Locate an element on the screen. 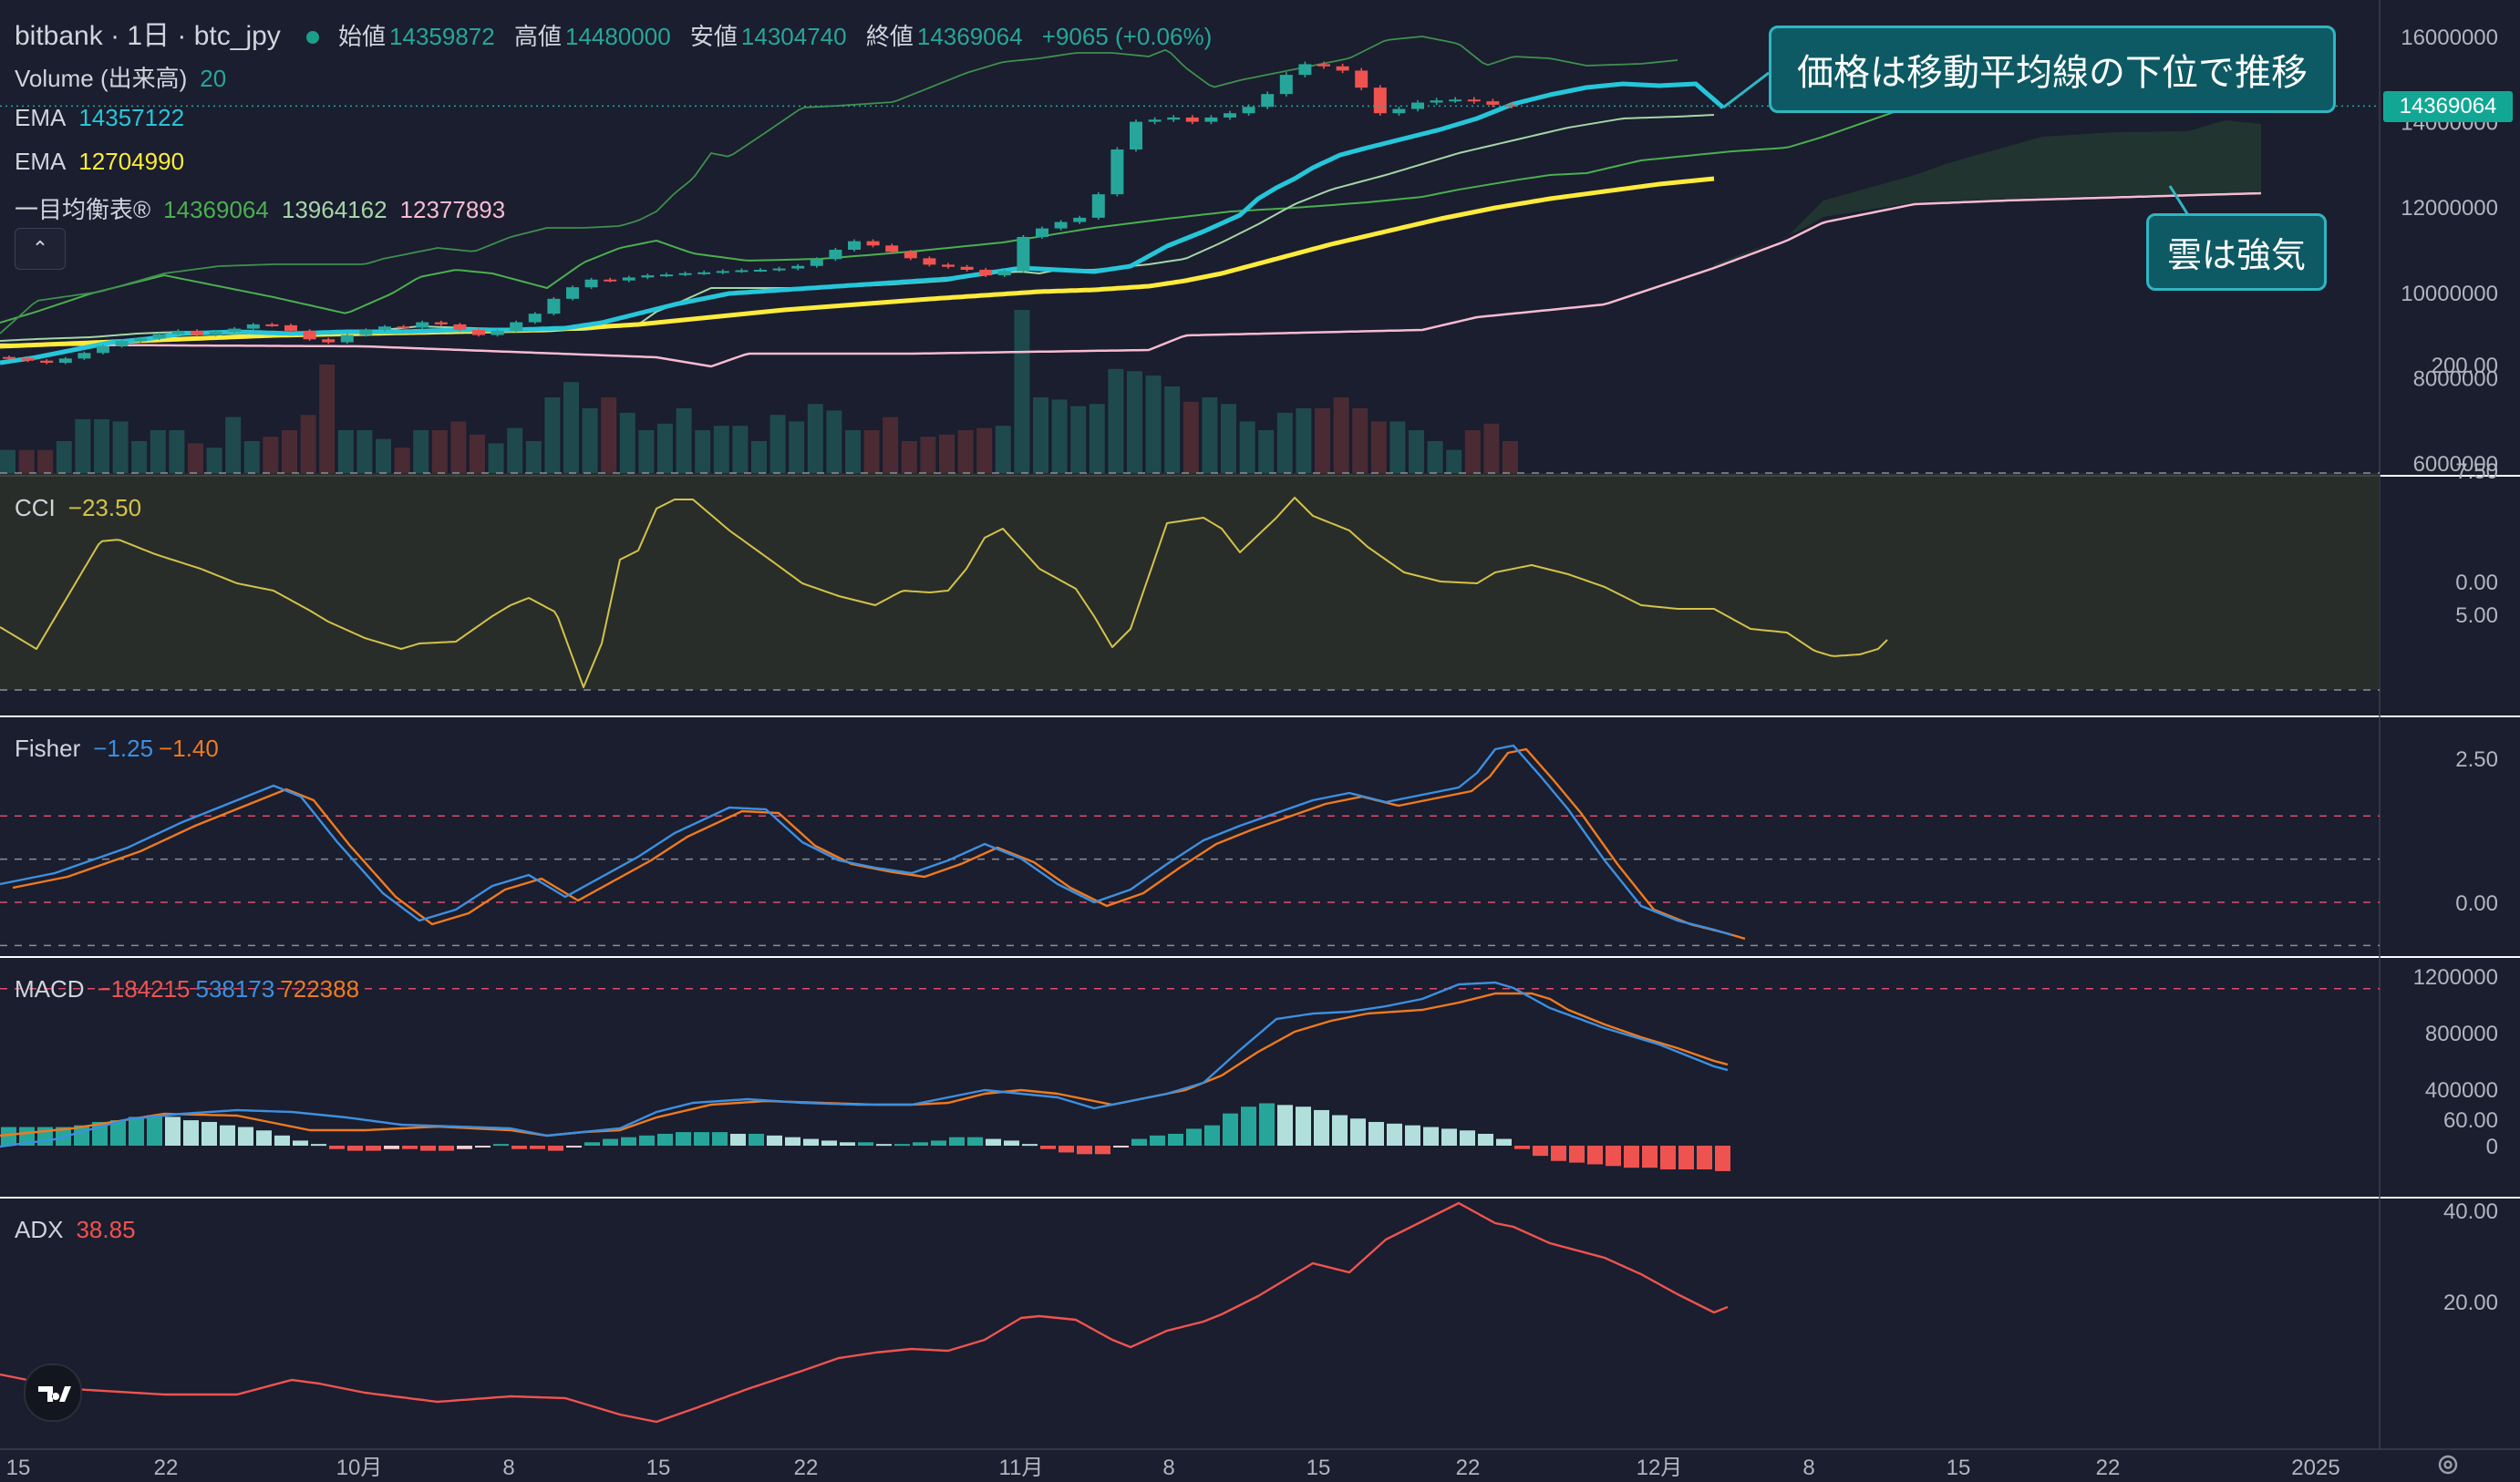 The width and height of the screenshot is (2520, 1482). ohlc-close-label: 終値 is located at coordinates (889, 36).